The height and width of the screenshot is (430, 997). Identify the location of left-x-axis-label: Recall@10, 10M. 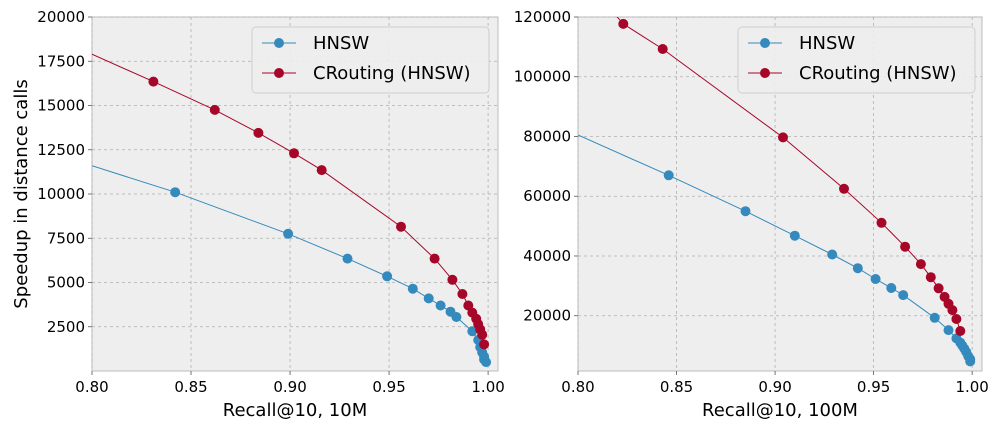
(295, 410).